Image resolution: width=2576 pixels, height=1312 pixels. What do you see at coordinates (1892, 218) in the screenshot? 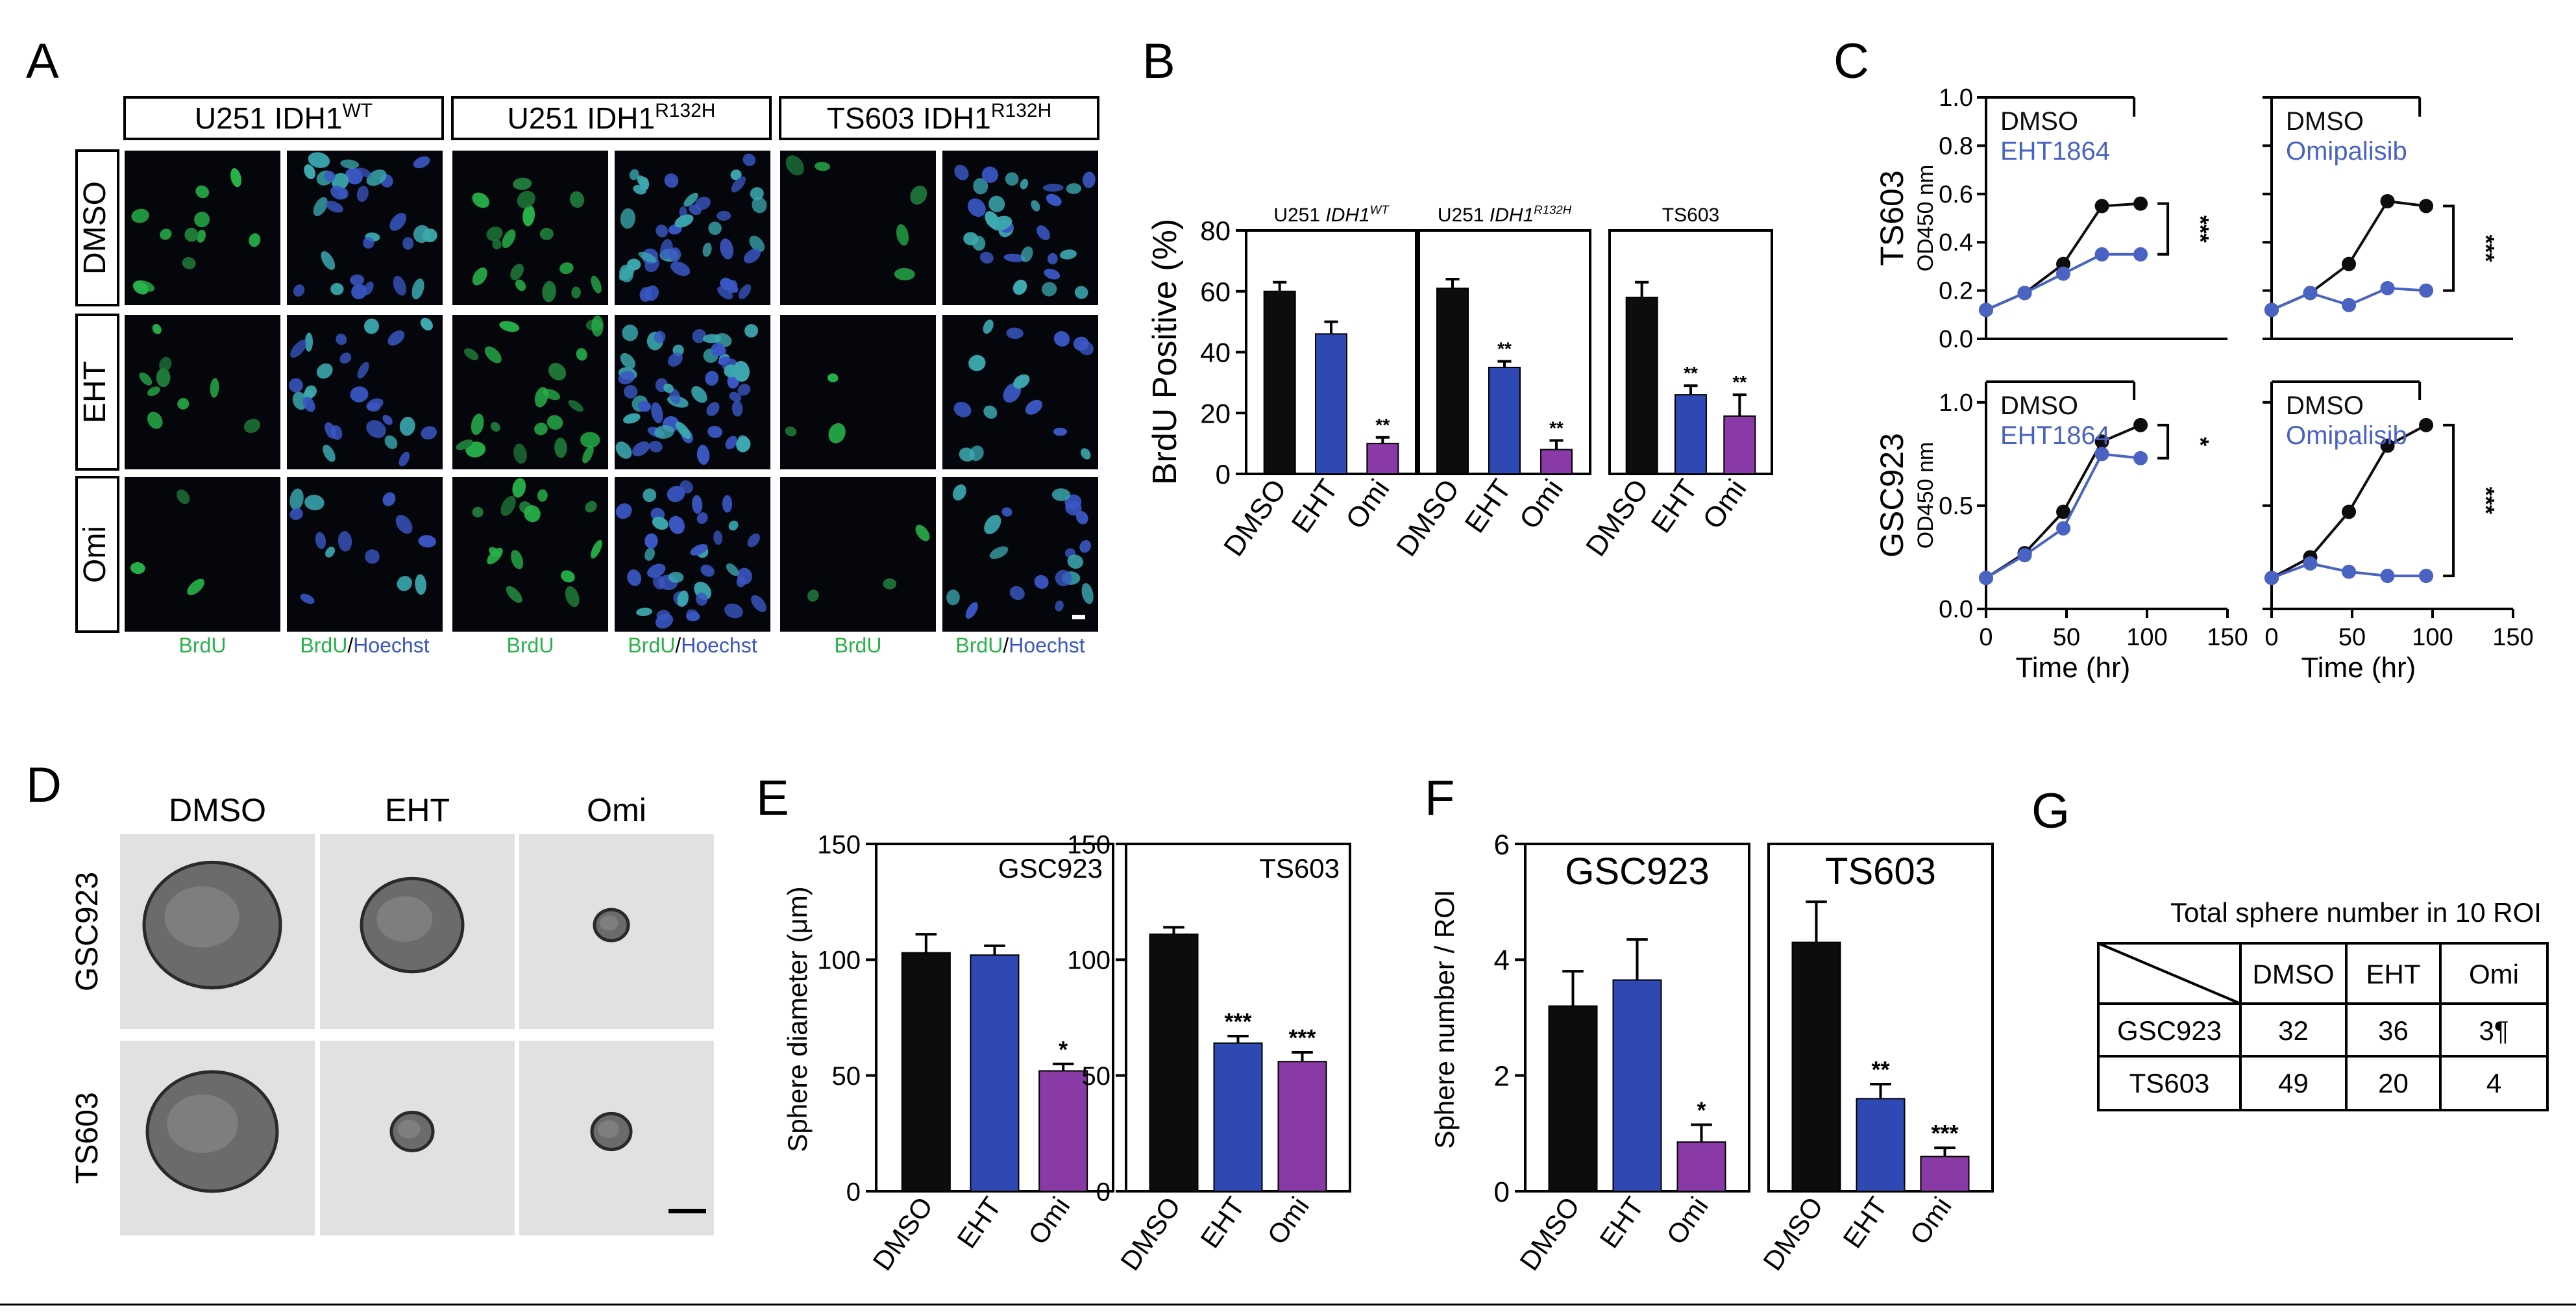
I see `panel-c-row-title: TS603` at bounding box center [1892, 218].